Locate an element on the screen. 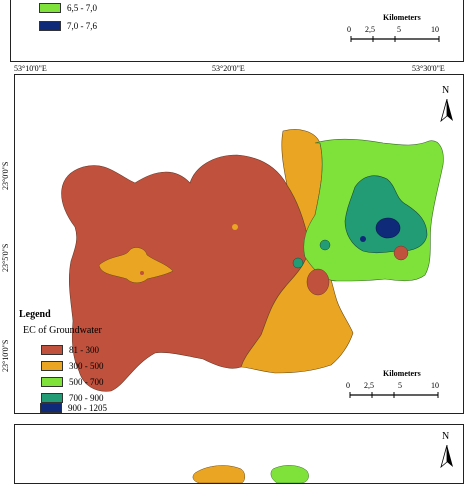  coord-label-top-left: 53°10'0"E is located at coordinates (30, 68).